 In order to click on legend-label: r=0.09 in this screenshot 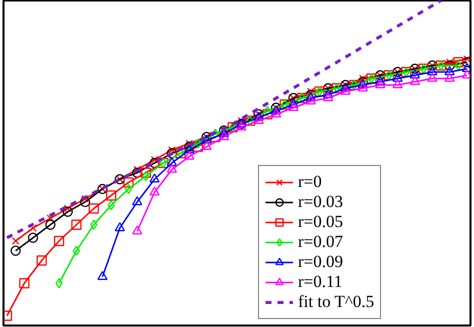, I will do `click(320, 262)`.